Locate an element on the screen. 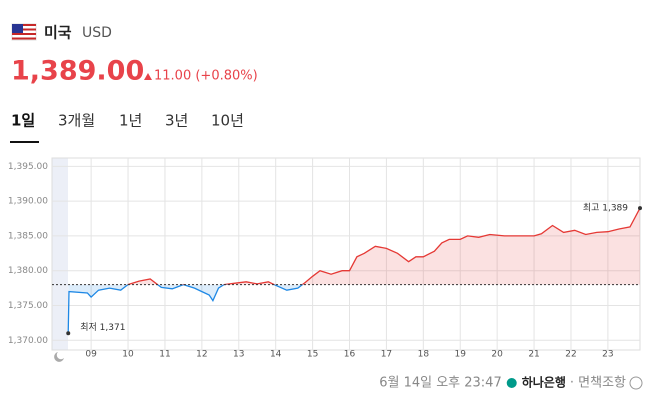 Image resolution: width=651 pixels, height=408 pixels. x-tick-label: 17 is located at coordinates (386, 355).